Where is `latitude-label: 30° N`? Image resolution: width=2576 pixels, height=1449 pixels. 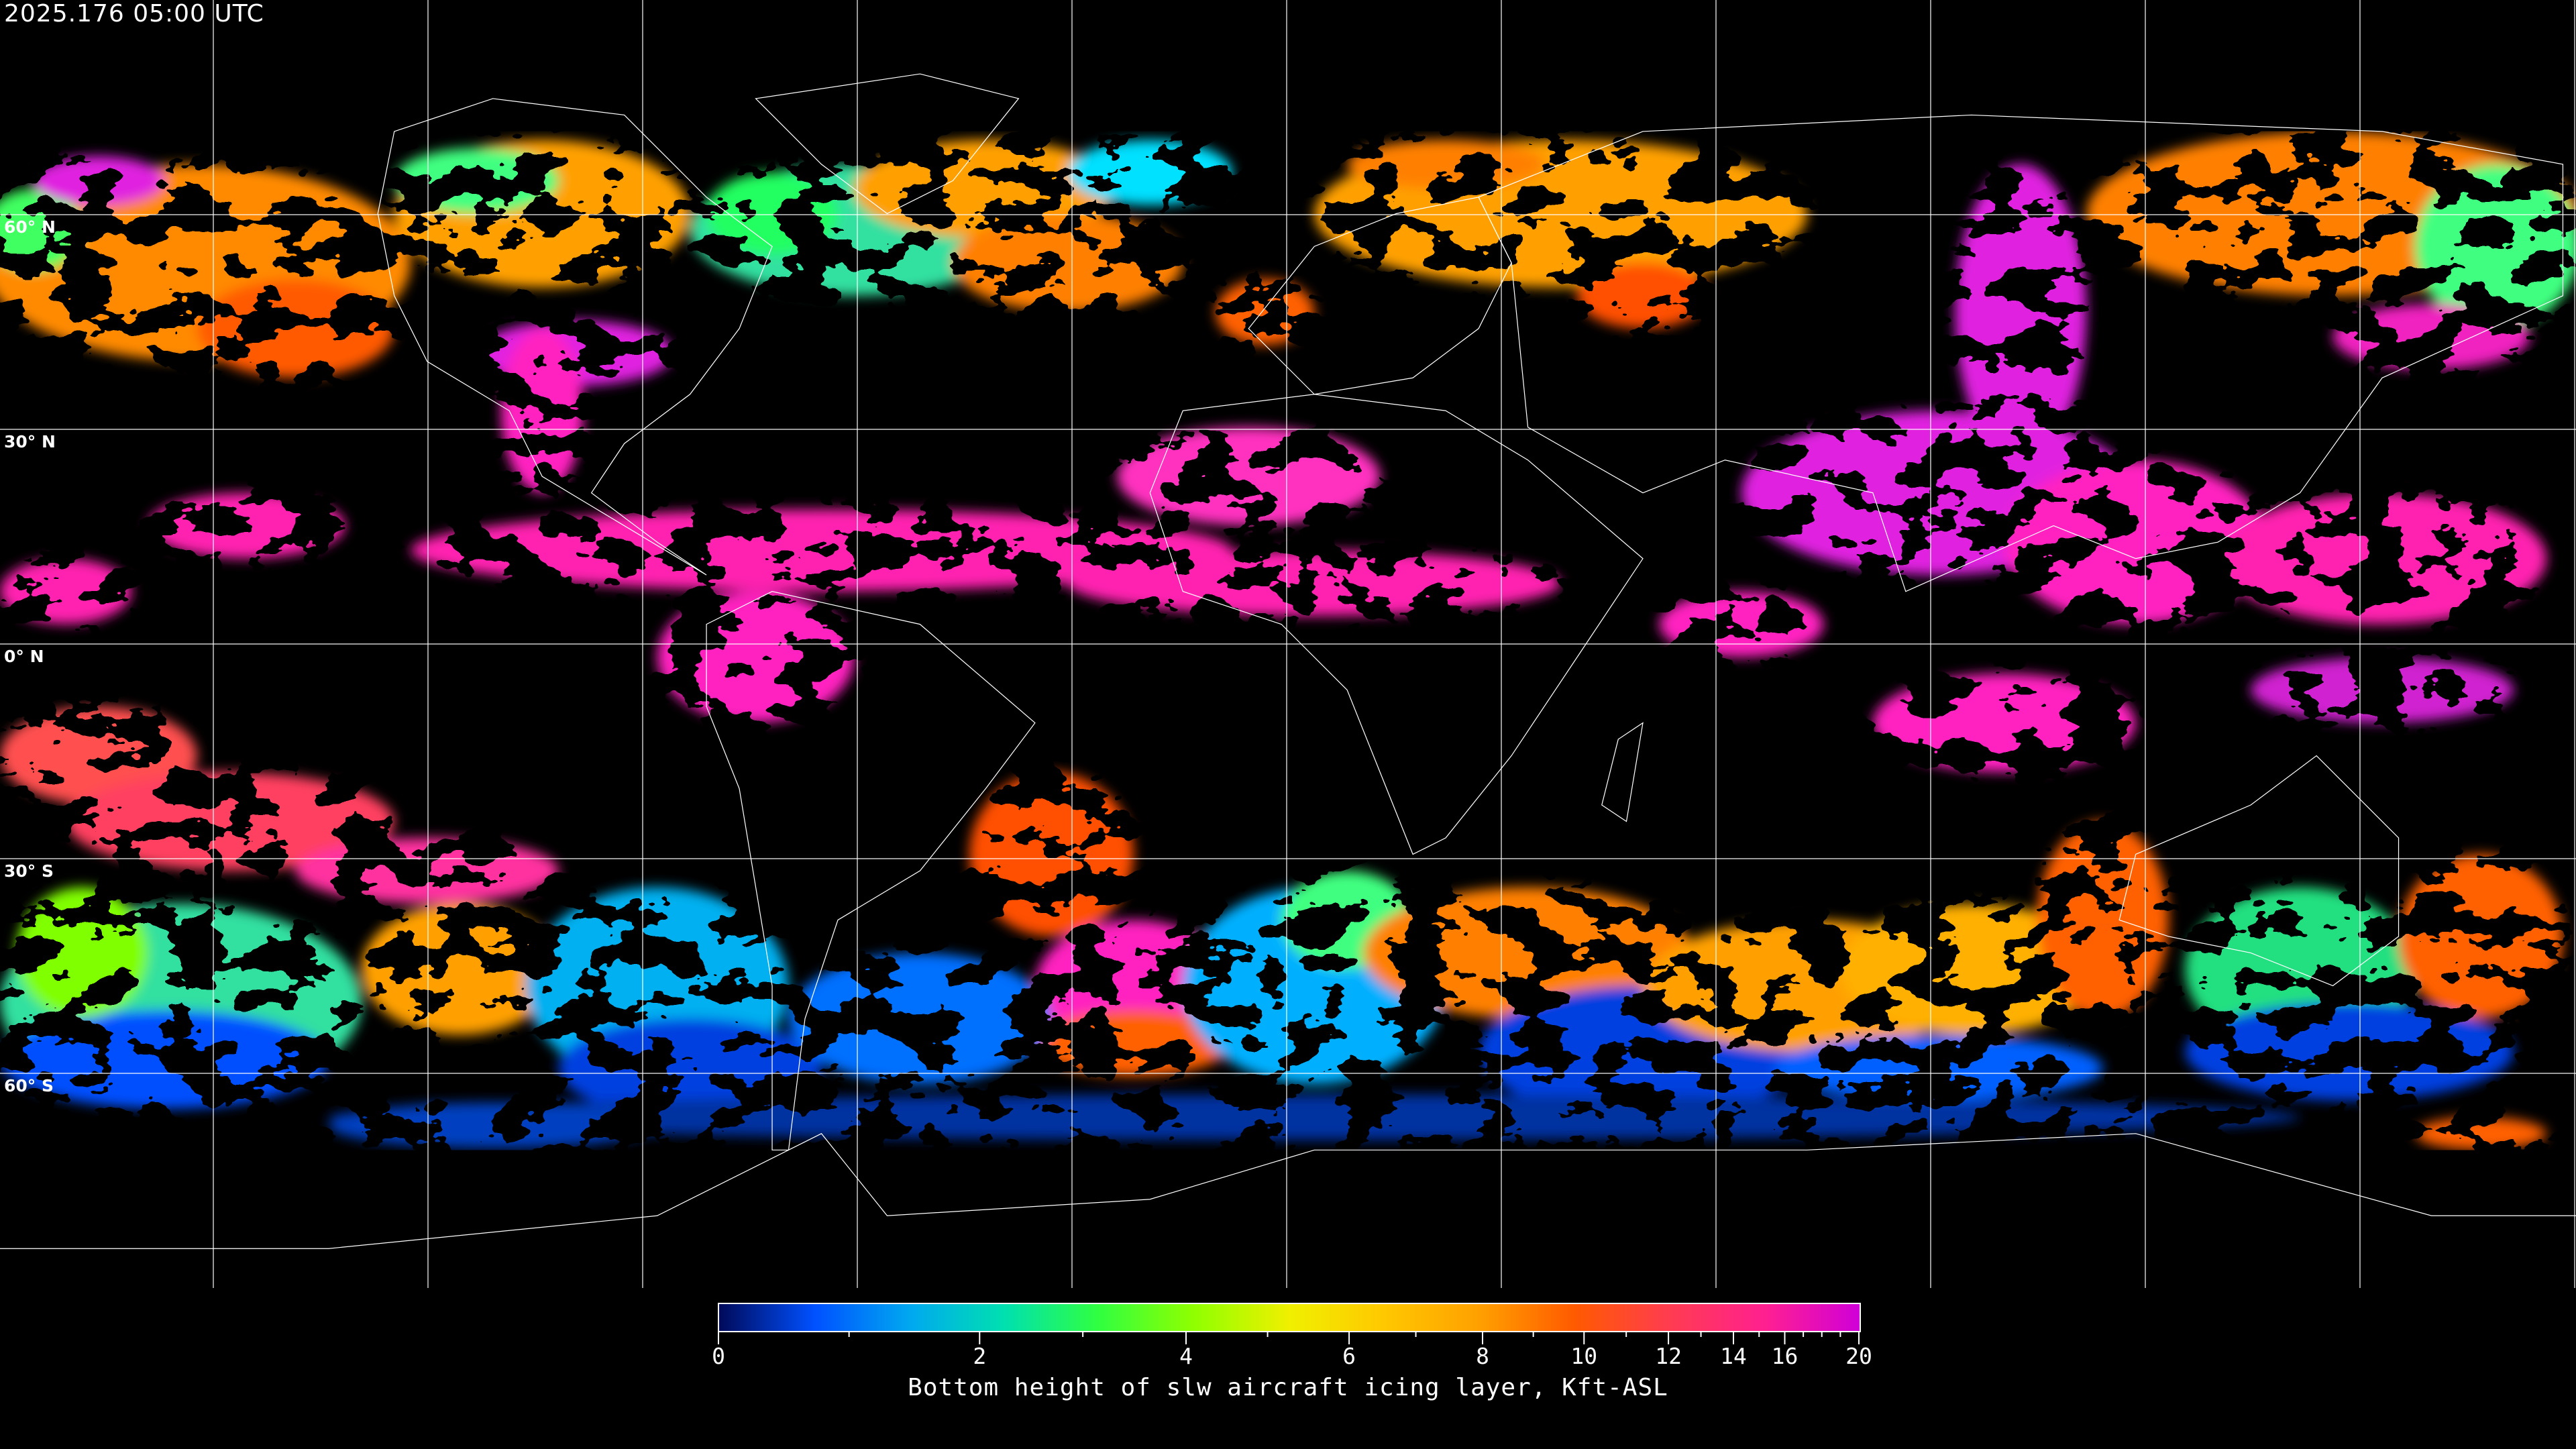
latitude-label: 30° N is located at coordinates (30, 441).